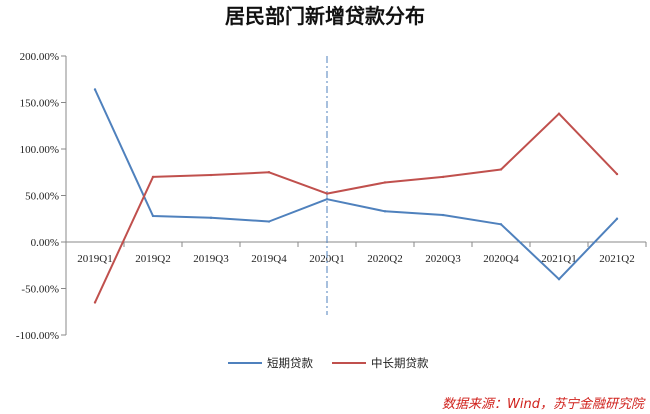  I want to click on x-tick-label: 2021Q1, so click(558, 259).